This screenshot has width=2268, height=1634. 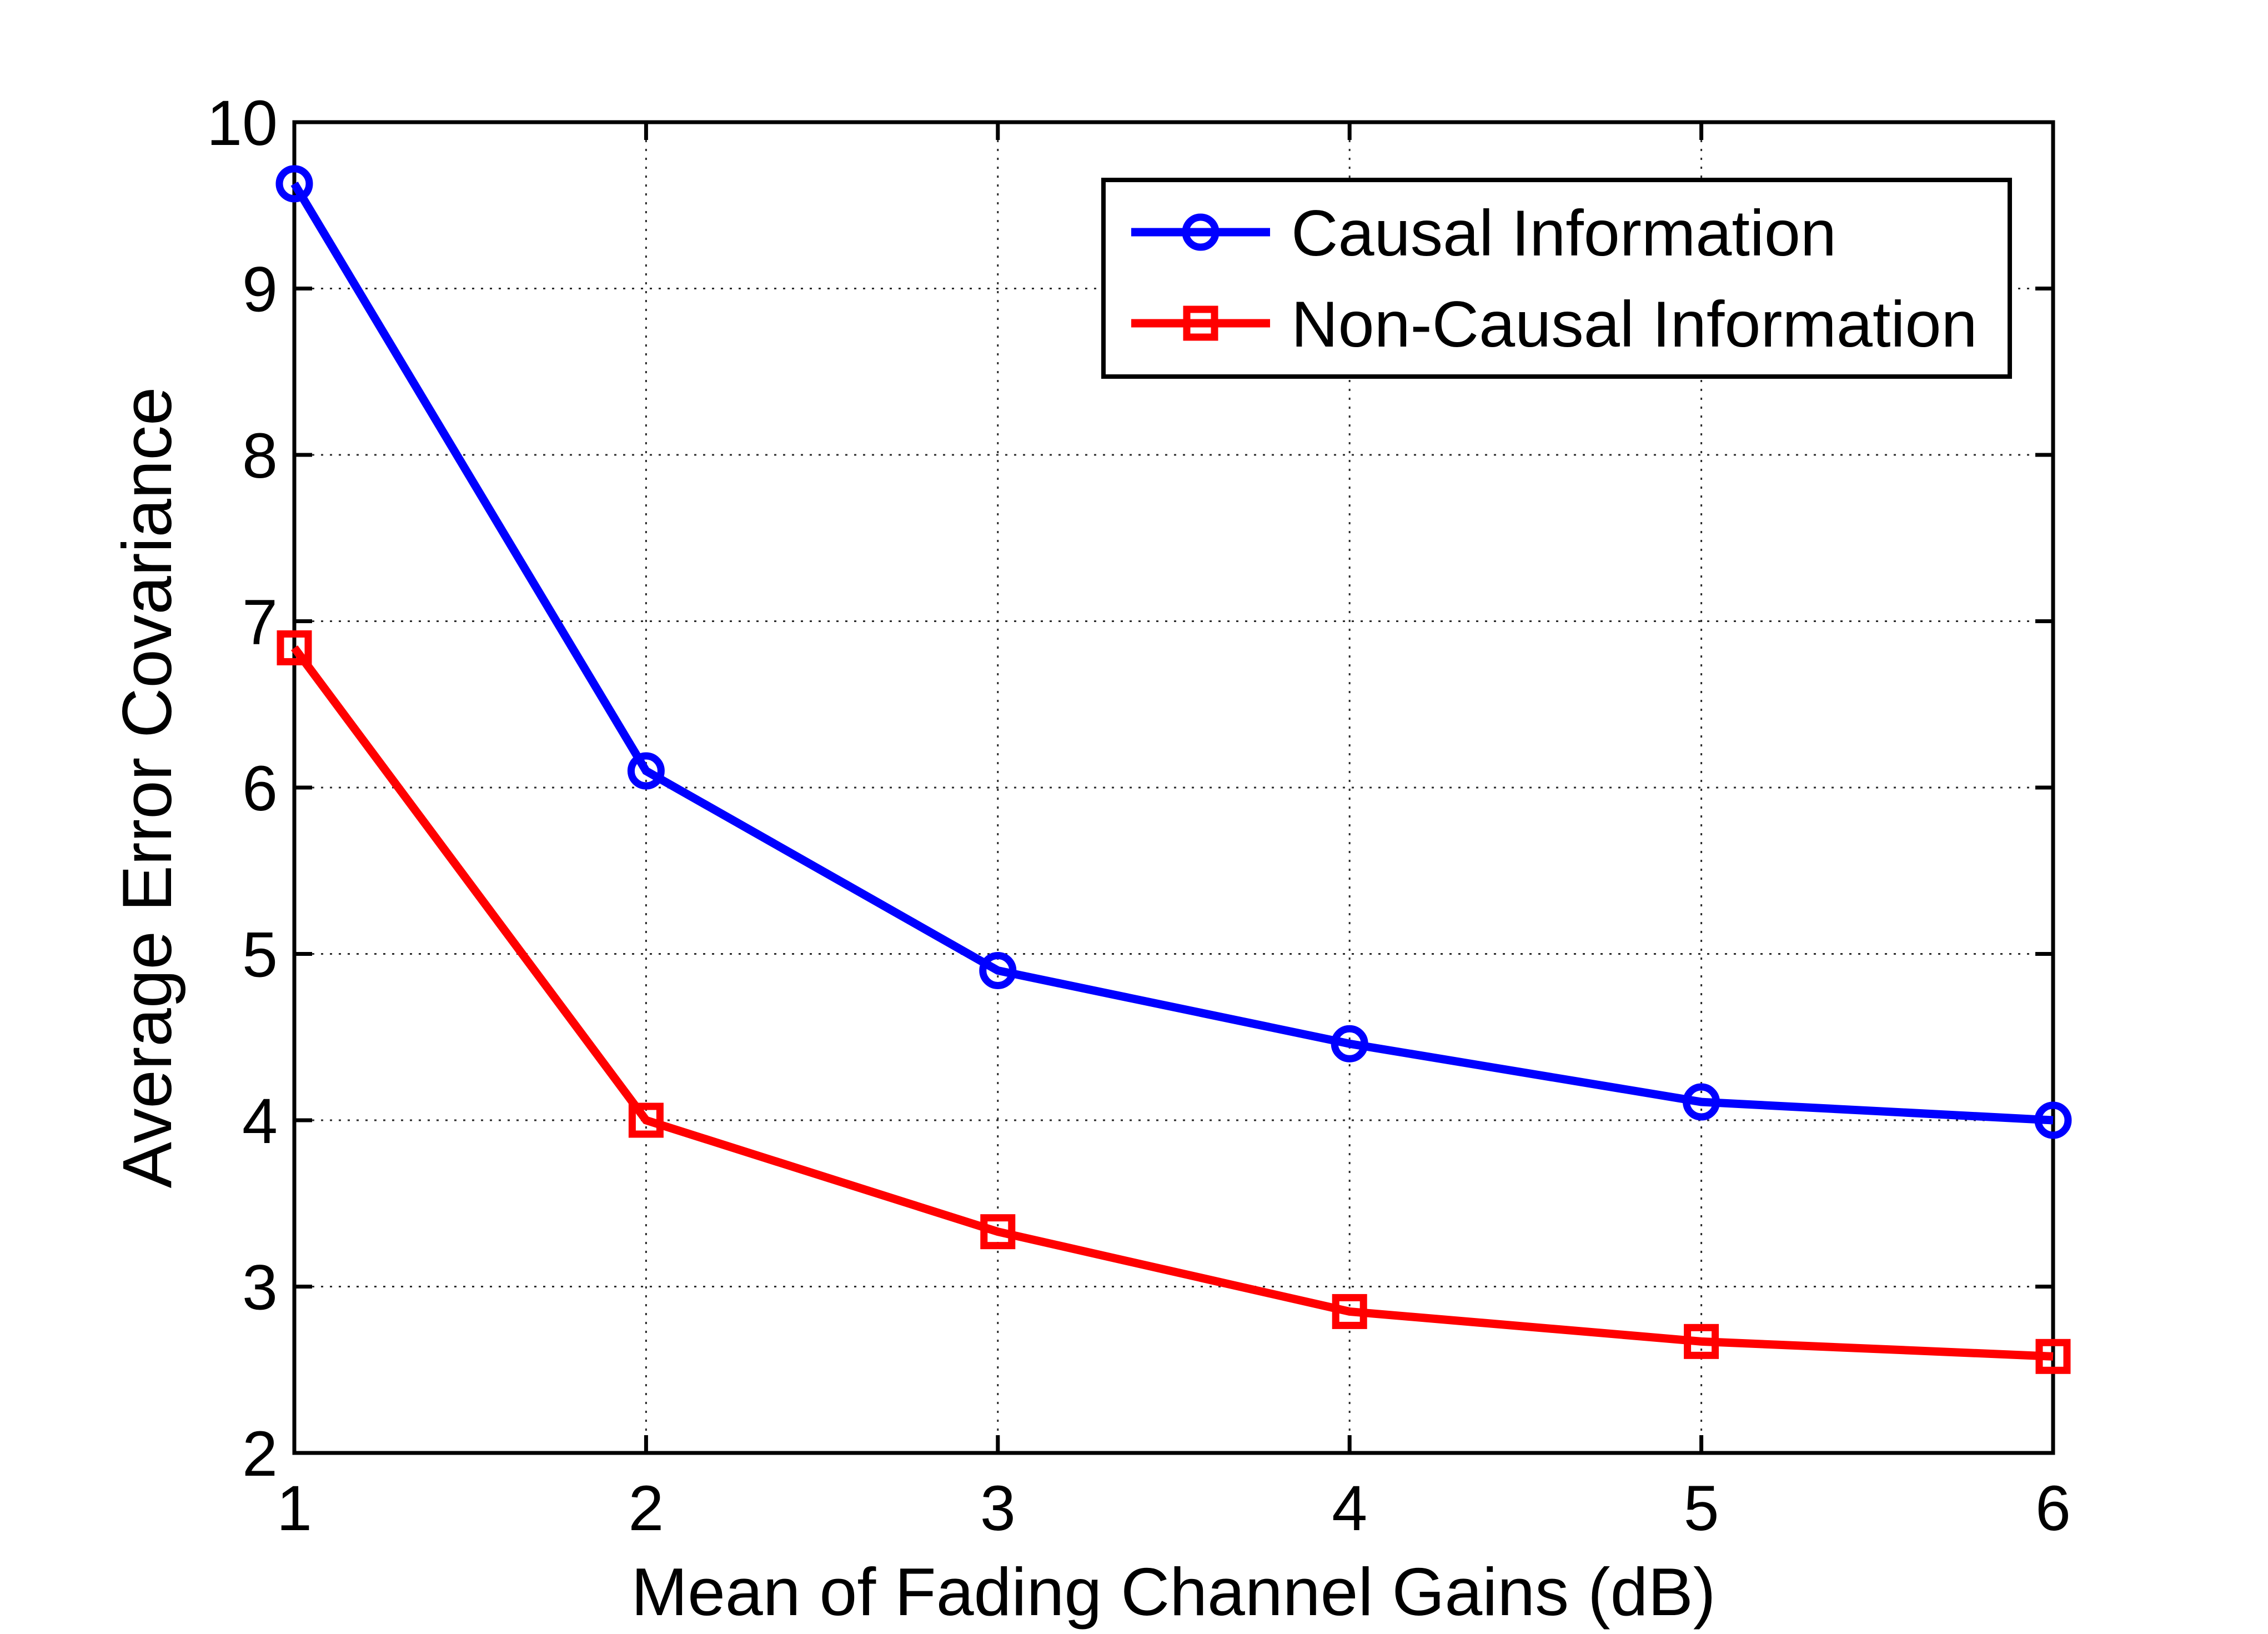 I want to click on legend: Causal Information Non-Causal Information, so click(x=1557, y=278).